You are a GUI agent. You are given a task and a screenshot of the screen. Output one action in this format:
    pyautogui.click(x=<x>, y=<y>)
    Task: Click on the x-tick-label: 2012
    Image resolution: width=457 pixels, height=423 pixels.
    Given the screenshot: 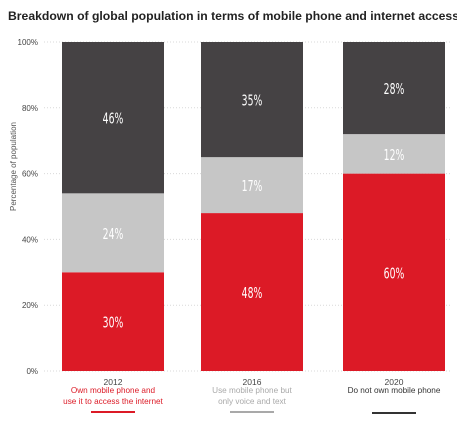 What is the action you would take?
    pyautogui.click(x=113, y=382)
    